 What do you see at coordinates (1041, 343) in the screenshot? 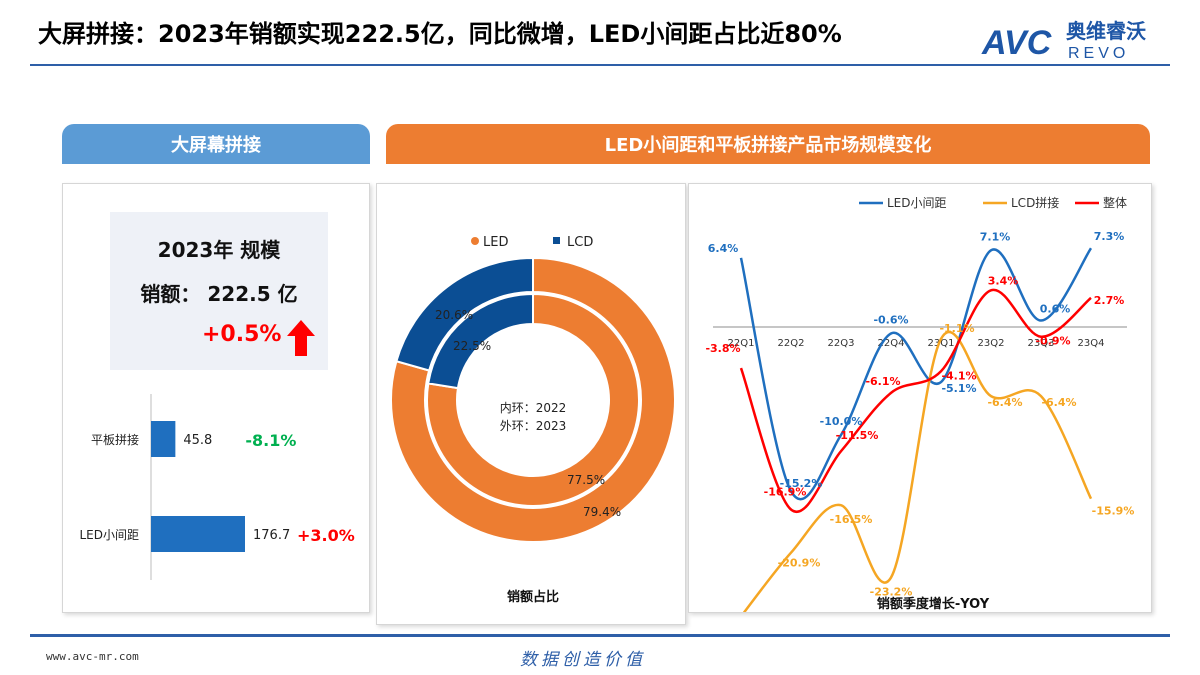
I see `x-tick-label: 23Q3` at bounding box center [1041, 343].